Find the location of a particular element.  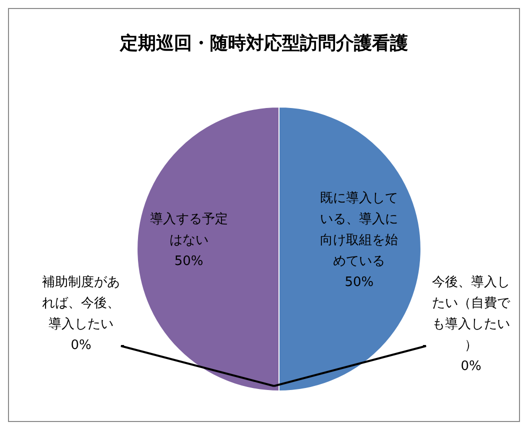

category-label: 今後、導入したい（自費でも導入したい） is located at coordinates (471, 314).